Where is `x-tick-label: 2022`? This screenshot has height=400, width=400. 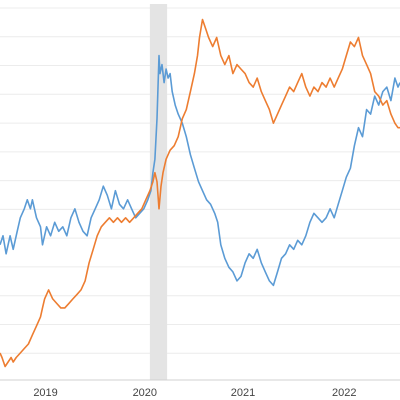 x-tick-label: 2022 is located at coordinates (344, 393).